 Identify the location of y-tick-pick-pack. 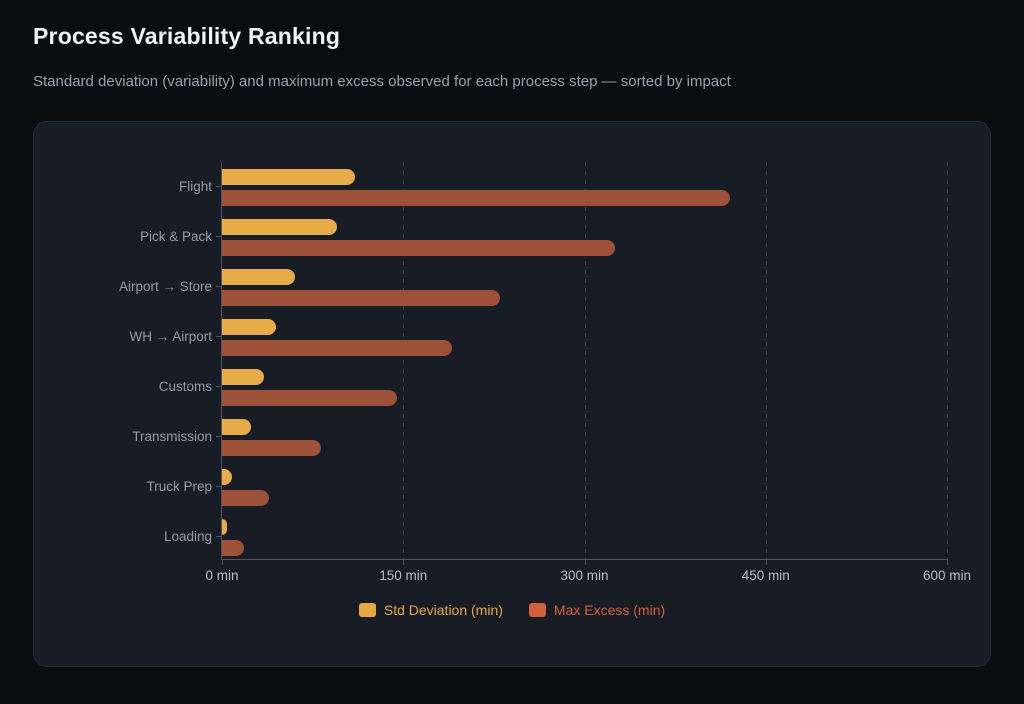
(219, 236).